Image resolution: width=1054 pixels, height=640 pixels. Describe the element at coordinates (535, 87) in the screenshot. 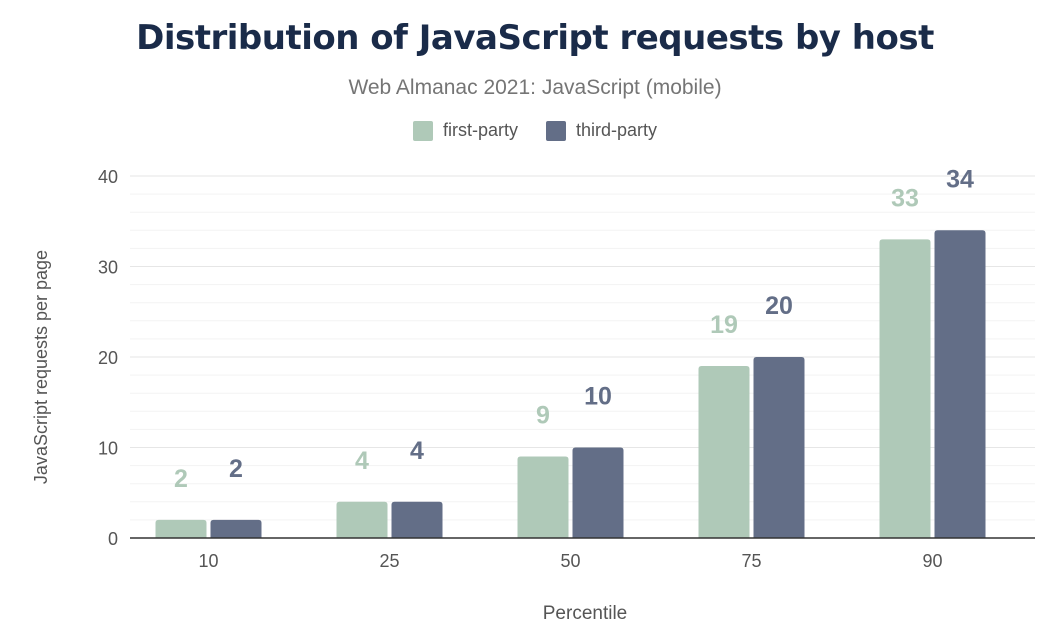

I see `chart-subtitle: Web Almanac 2021: JavaScript (mobile)` at that location.